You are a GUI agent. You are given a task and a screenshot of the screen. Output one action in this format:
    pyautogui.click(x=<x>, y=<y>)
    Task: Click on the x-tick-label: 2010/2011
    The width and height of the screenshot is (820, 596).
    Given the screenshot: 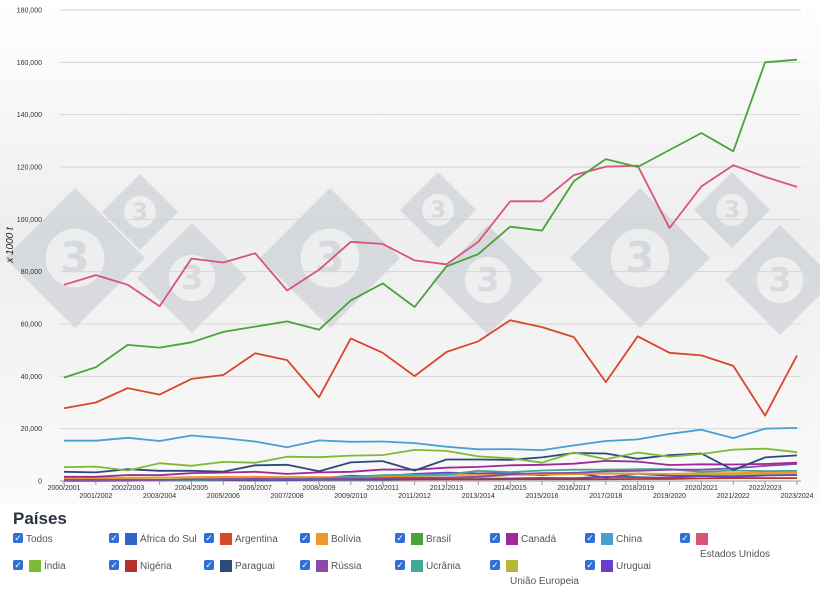 What is the action you would take?
    pyautogui.click(x=382, y=488)
    